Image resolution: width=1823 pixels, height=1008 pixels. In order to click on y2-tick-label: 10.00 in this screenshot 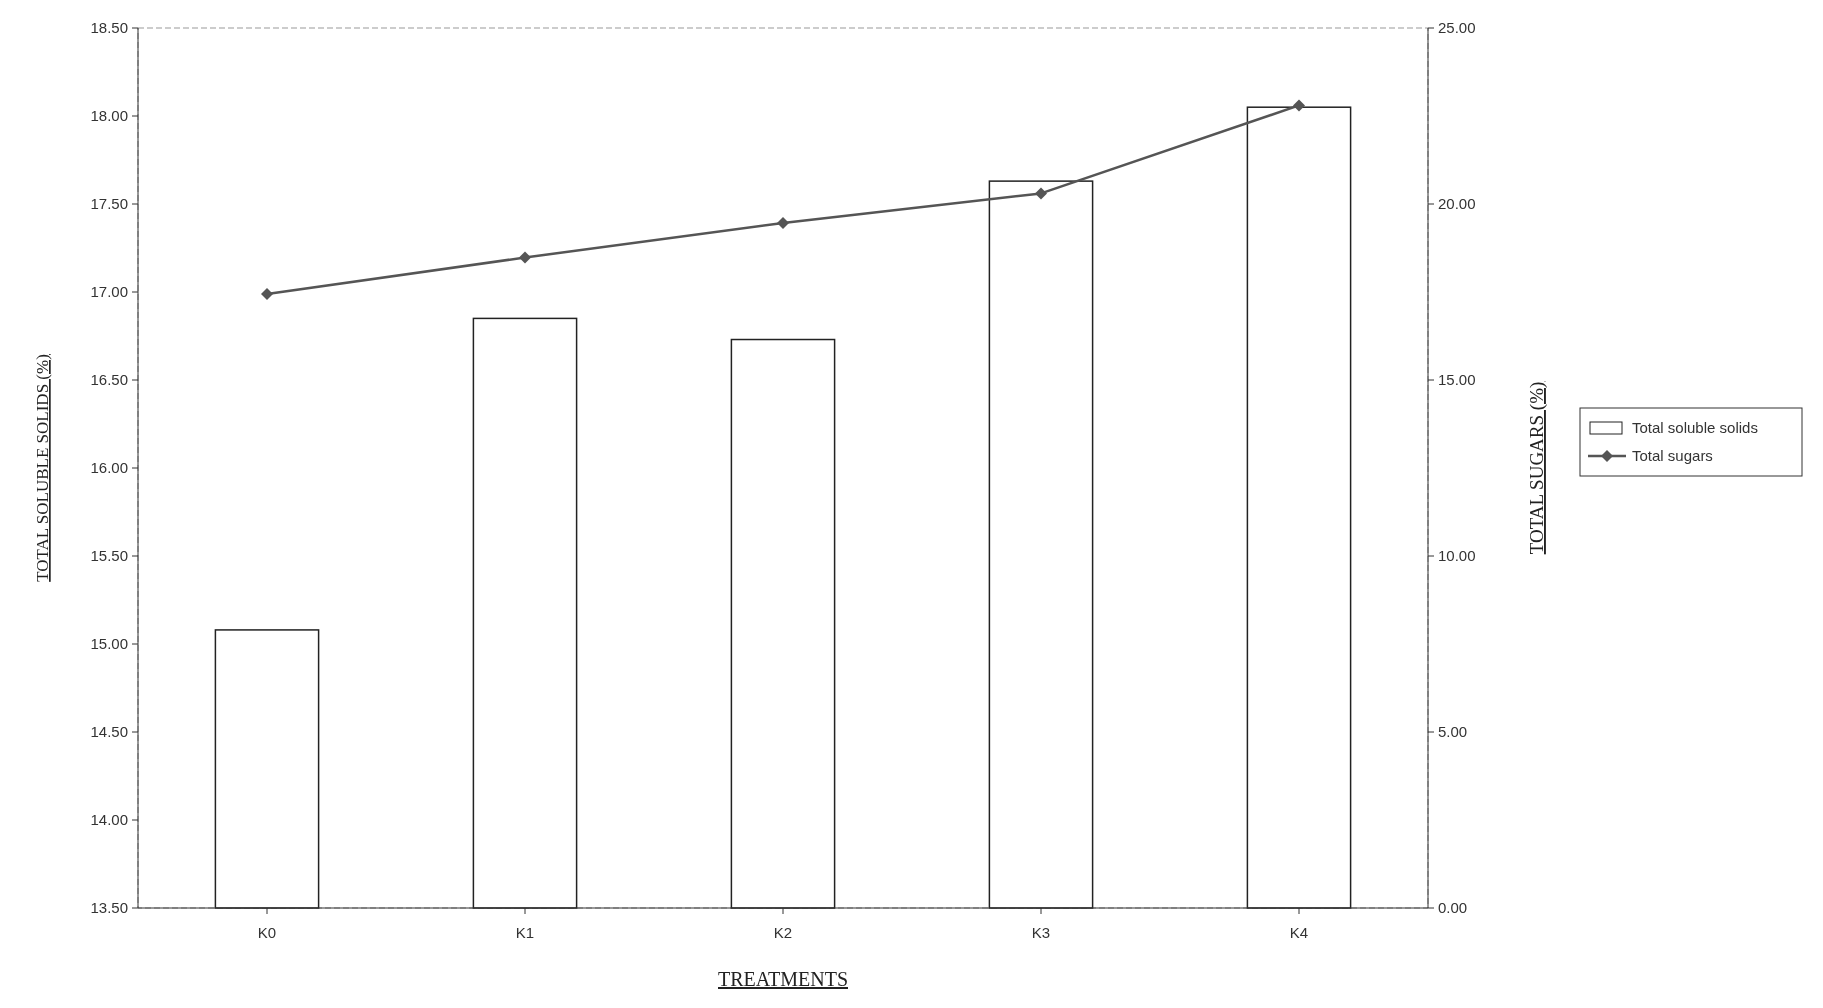, I will do `click(1457, 556)`.